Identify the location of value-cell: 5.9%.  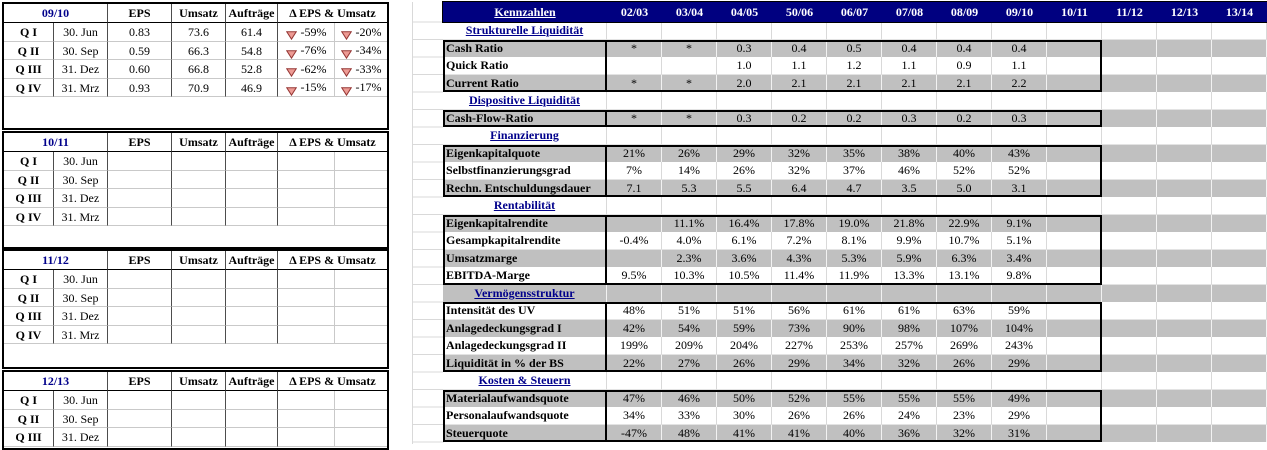
(909, 258).